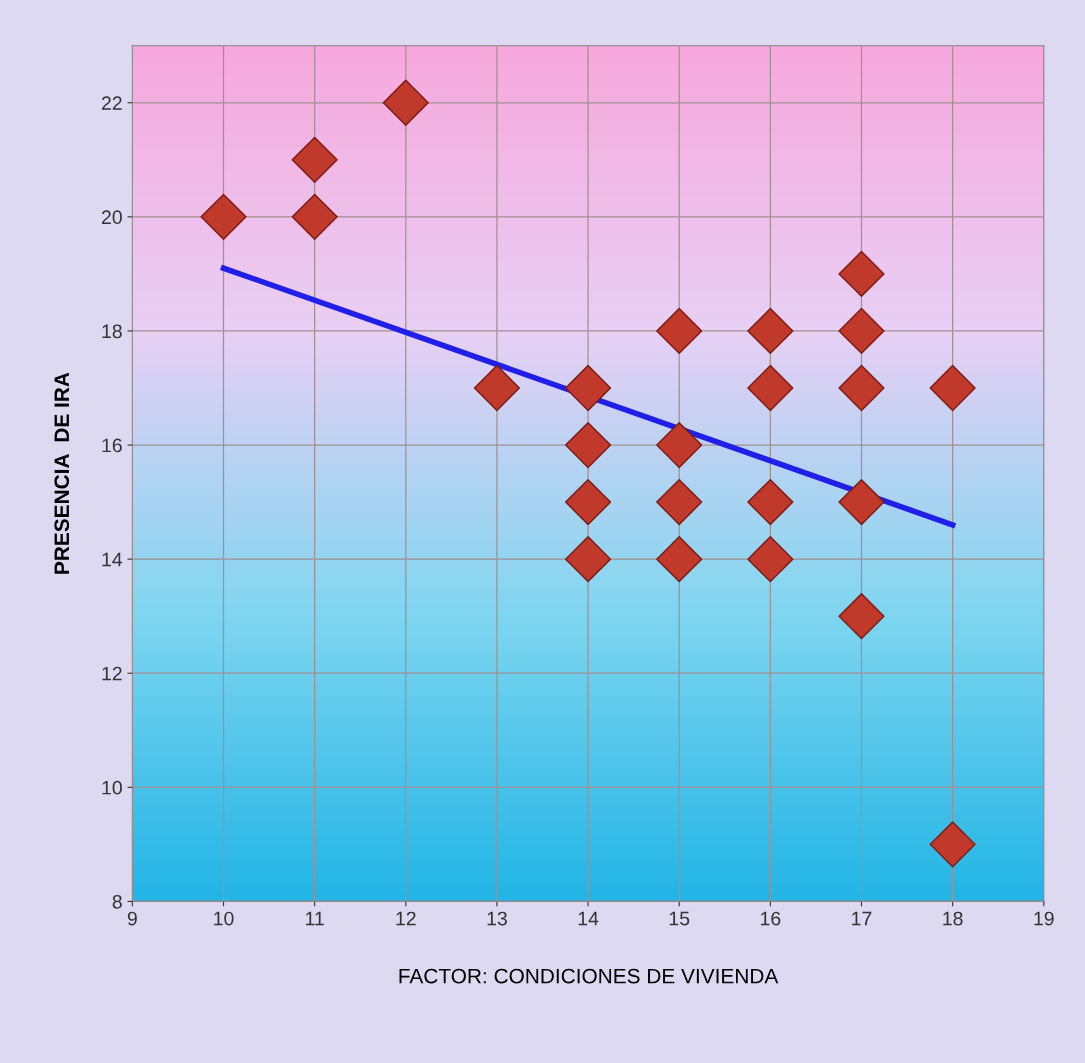 The height and width of the screenshot is (1063, 1085). Describe the element at coordinates (588, 918) in the screenshot. I see `x-tick-label: 14` at that location.